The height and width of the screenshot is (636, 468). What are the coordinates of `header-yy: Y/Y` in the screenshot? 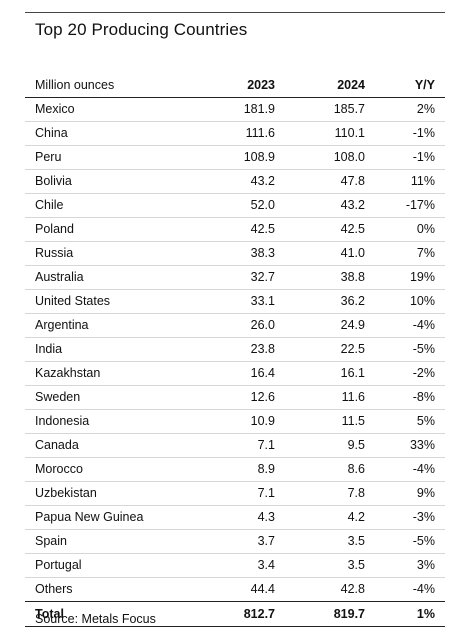 It's located at (424, 85).